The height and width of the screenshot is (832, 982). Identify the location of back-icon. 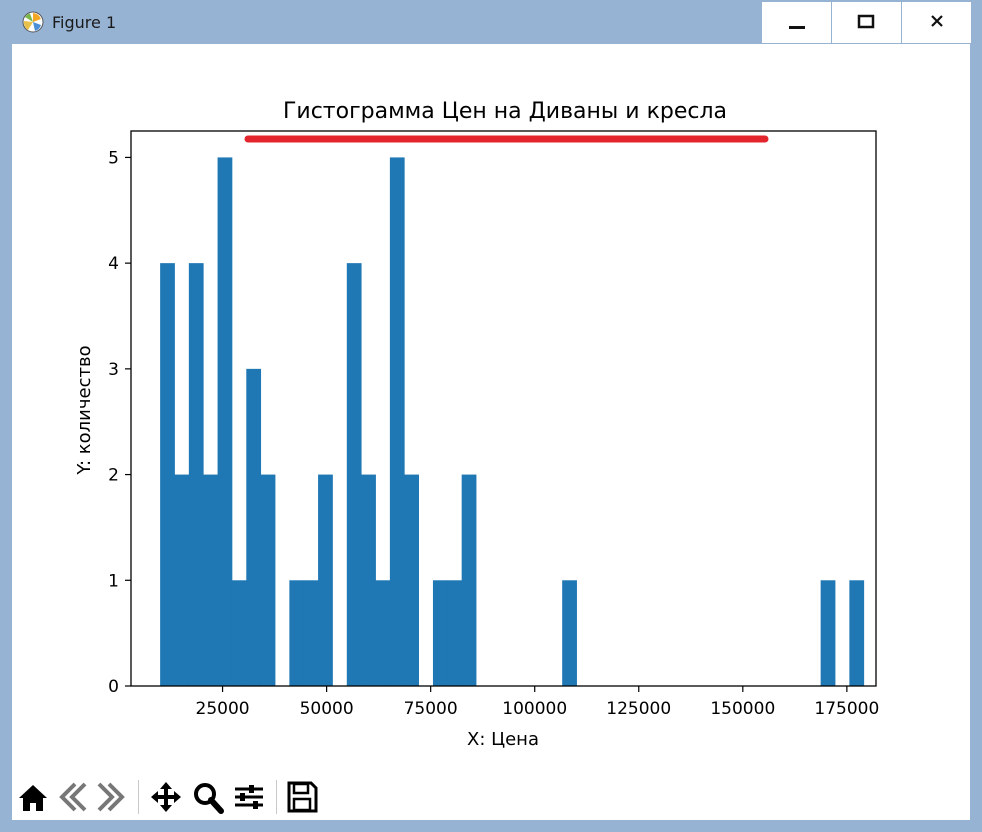
(73, 797).